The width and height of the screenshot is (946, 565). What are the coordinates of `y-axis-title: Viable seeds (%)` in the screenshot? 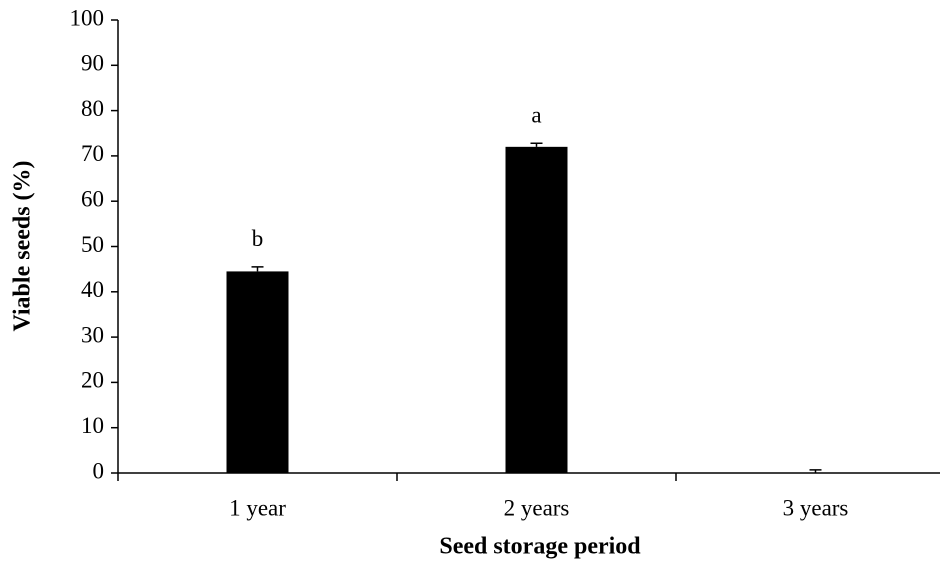 It's located at (23, 245).